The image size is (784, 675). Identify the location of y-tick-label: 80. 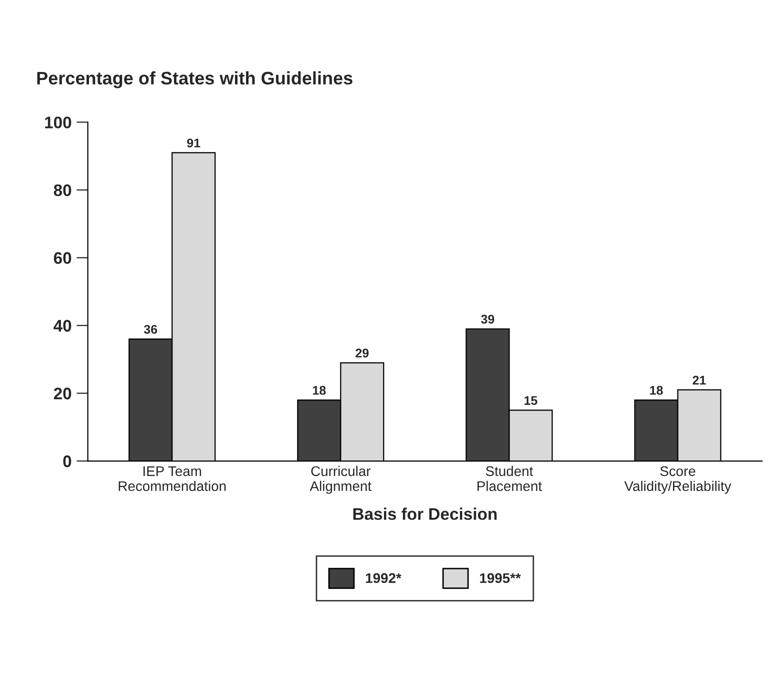
(63, 190).